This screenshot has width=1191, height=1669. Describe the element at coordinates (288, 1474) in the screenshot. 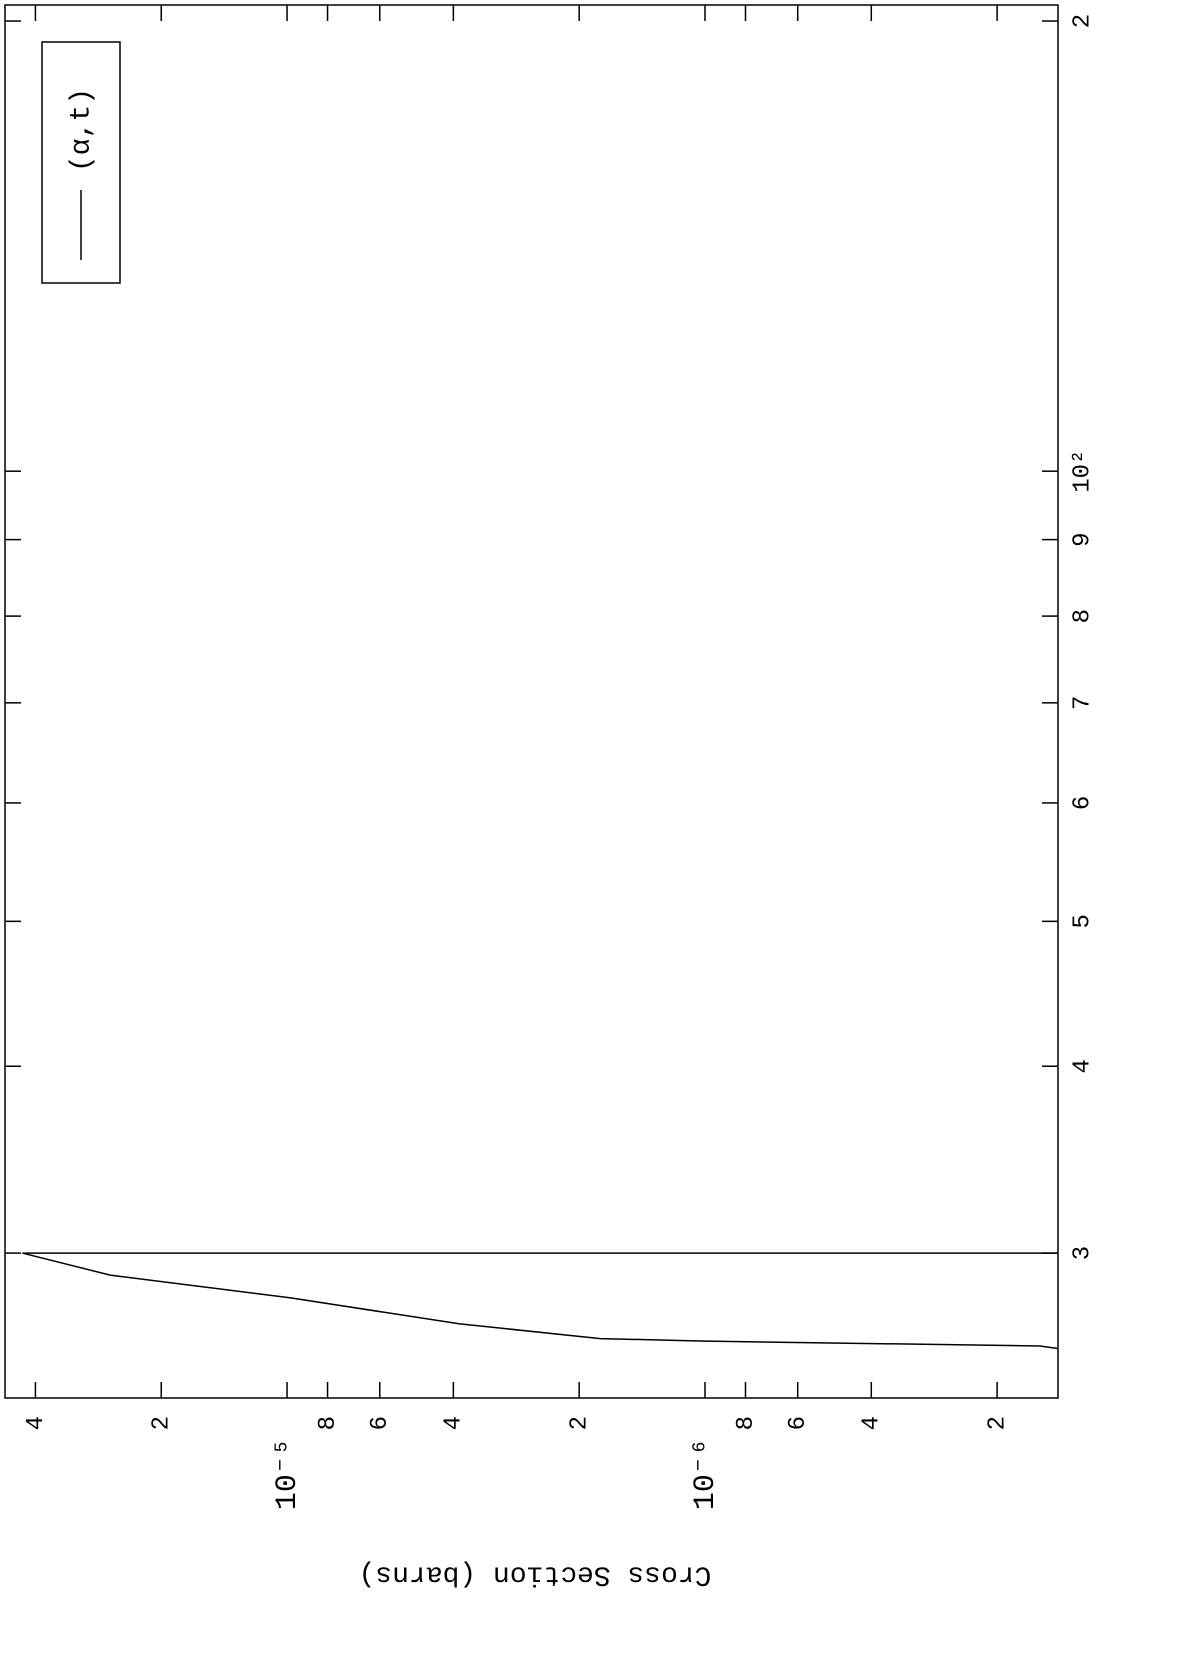

I see `y-tick-label: 10⁻⁵` at that location.